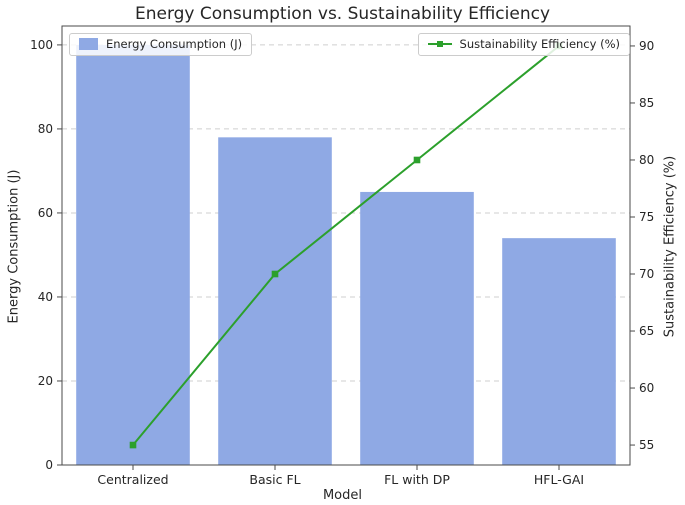  Describe the element at coordinates (14, 246) in the screenshot. I see `left-axis-label: Energy Consumption (J)` at that location.